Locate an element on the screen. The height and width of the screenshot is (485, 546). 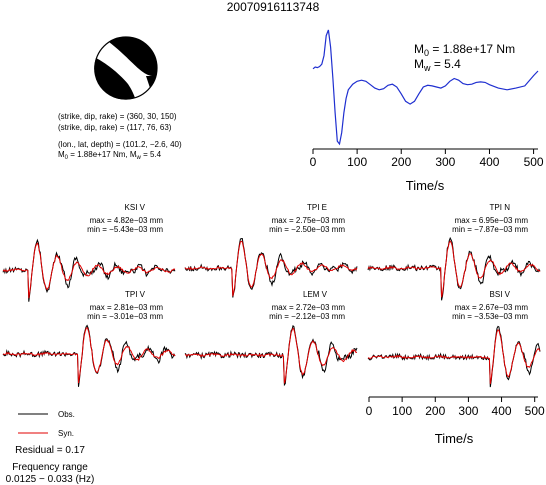
mechanism-moment: M0 = 1.88e+17 Nm, Mw = 5.4 is located at coordinates (110, 155).